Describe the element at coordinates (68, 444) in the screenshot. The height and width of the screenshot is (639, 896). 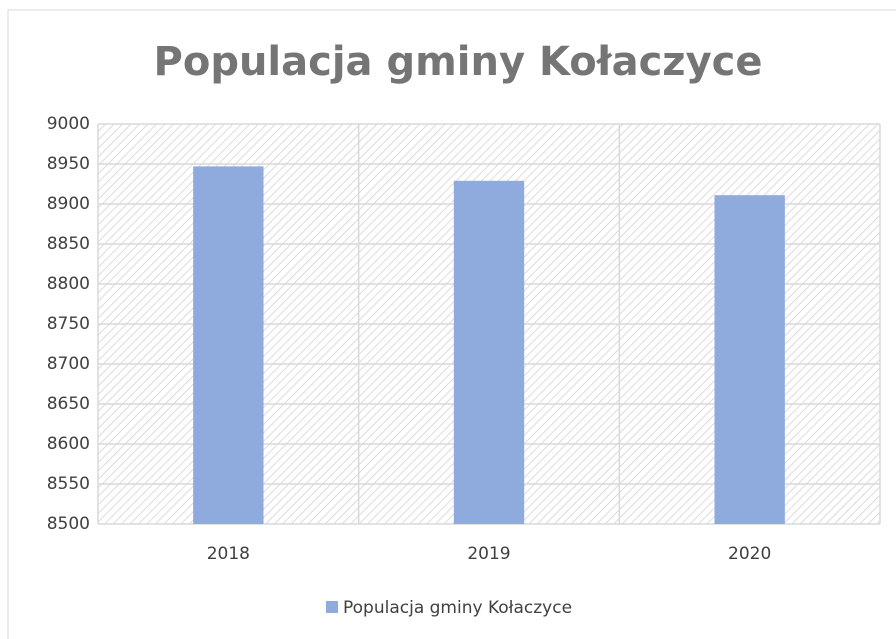
I see `y-tick-label: 8600` at that location.